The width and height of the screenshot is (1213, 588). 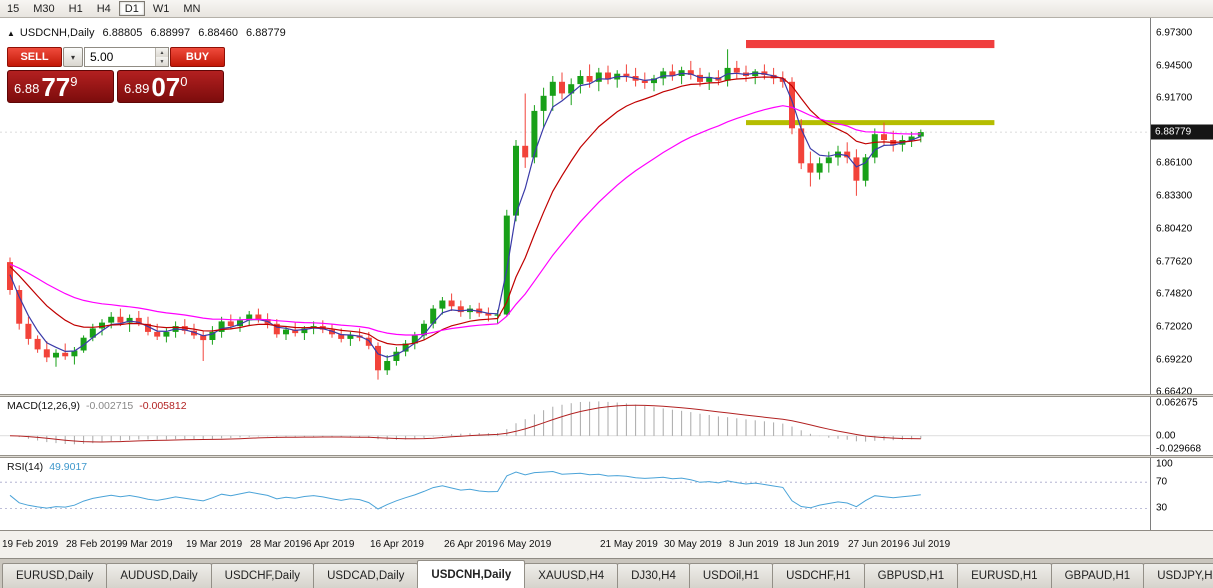 What do you see at coordinates (1174, 390) in the screenshot?
I see `price-axis-tick: 6.66420` at bounding box center [1174, 390].